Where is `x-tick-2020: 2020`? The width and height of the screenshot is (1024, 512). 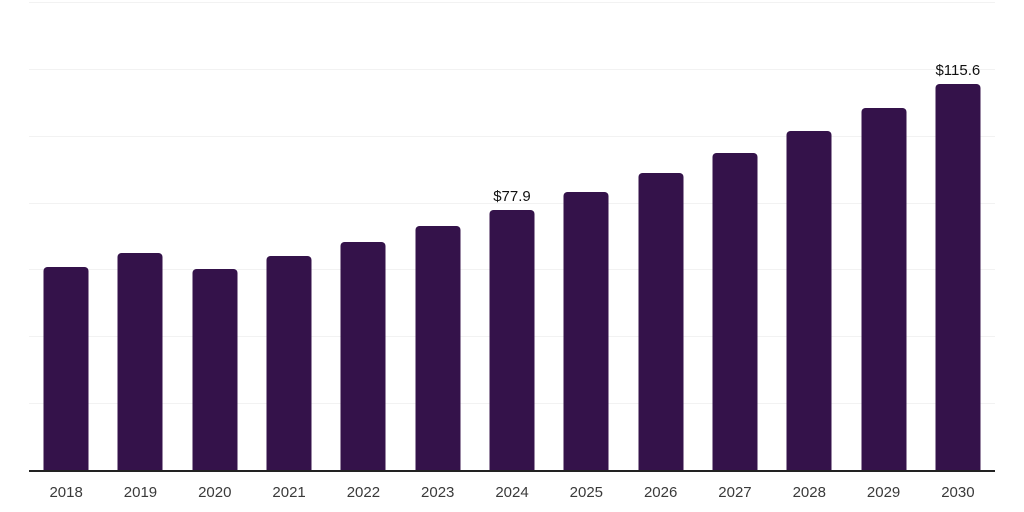 x-tick-2020: 2020 is located at coordinates (215, 492).